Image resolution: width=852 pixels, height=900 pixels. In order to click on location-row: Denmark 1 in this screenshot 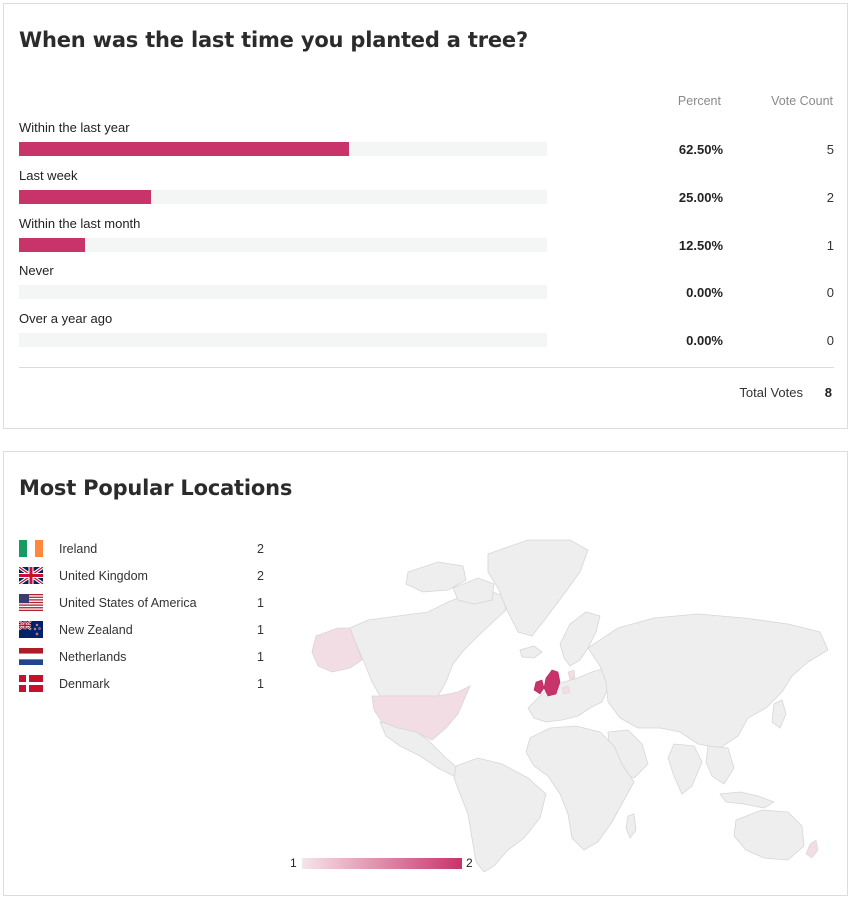, I will do `click(141, 684)`.